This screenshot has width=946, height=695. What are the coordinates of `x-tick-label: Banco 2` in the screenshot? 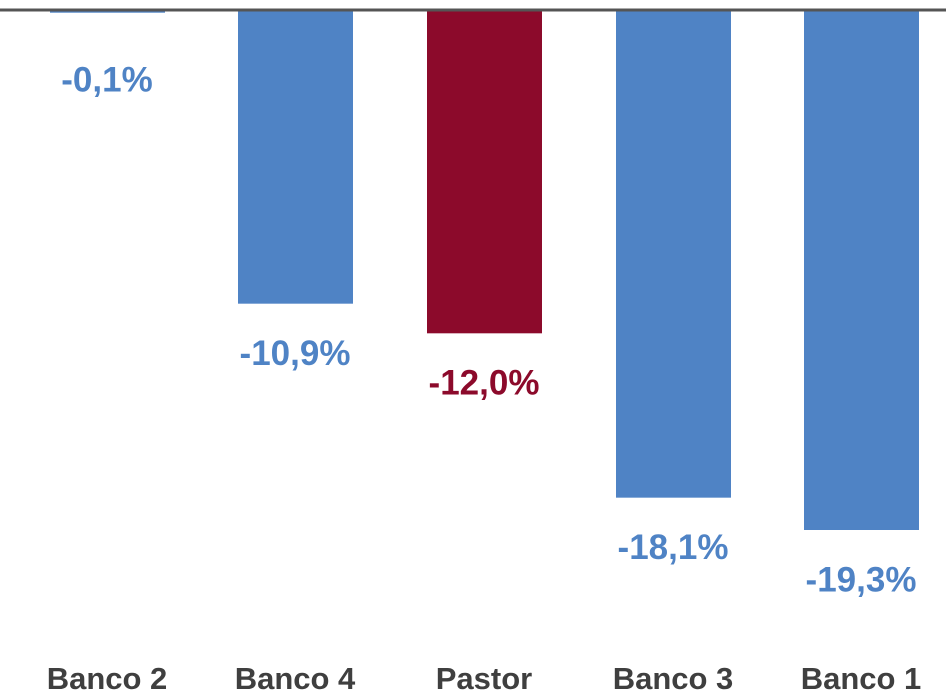 It's located at (107, 678).